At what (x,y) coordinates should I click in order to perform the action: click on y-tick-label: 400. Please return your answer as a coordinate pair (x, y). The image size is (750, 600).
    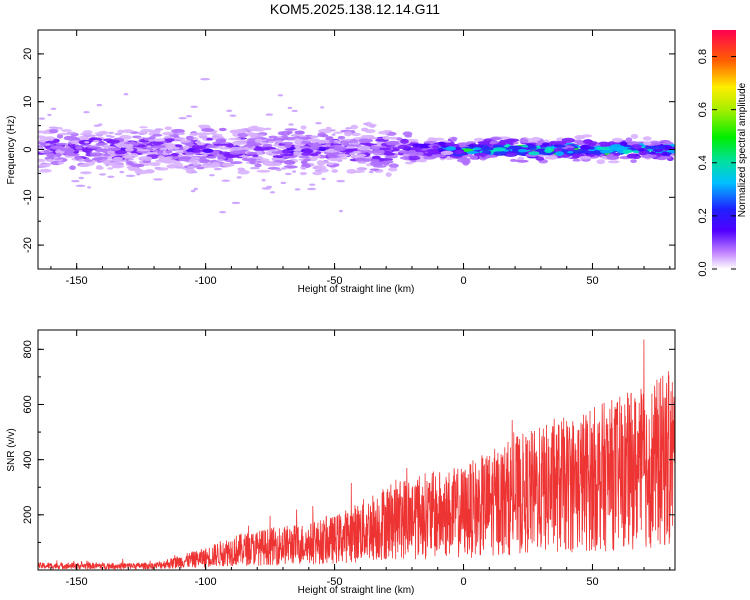
    Looking at the image, I should click on (28, 459).